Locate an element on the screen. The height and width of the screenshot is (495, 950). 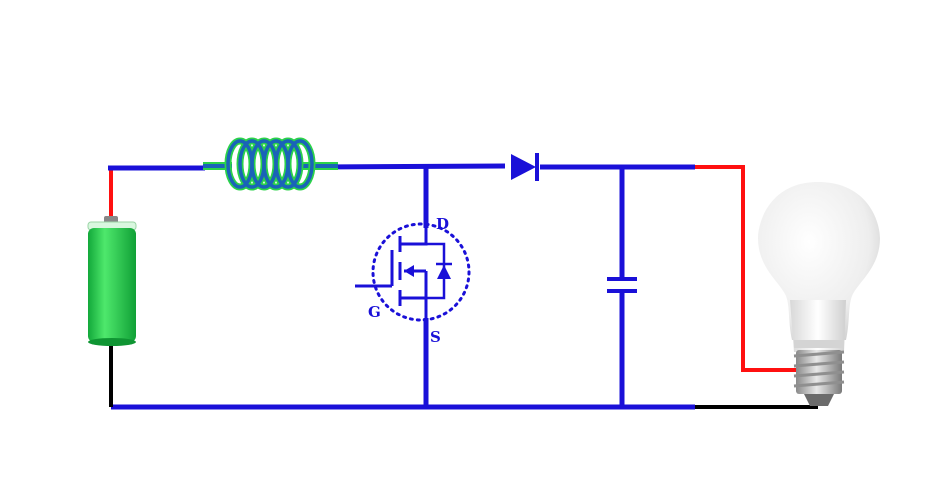
drain-label: D is located at coordinates (442, 224).